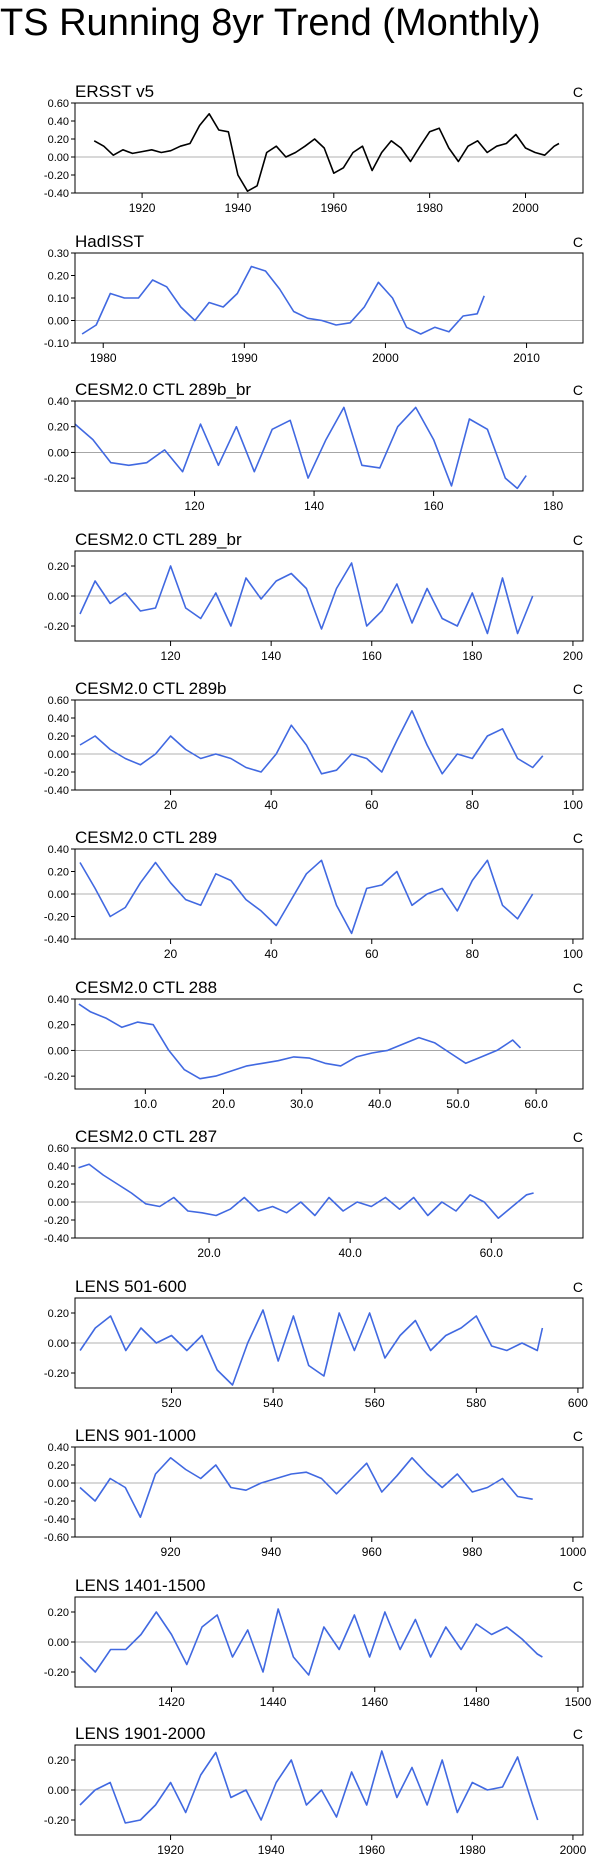  Describe the element at coordinates (372, 1552) in the screenshot. I see `x-tick-label: 960` at that location.